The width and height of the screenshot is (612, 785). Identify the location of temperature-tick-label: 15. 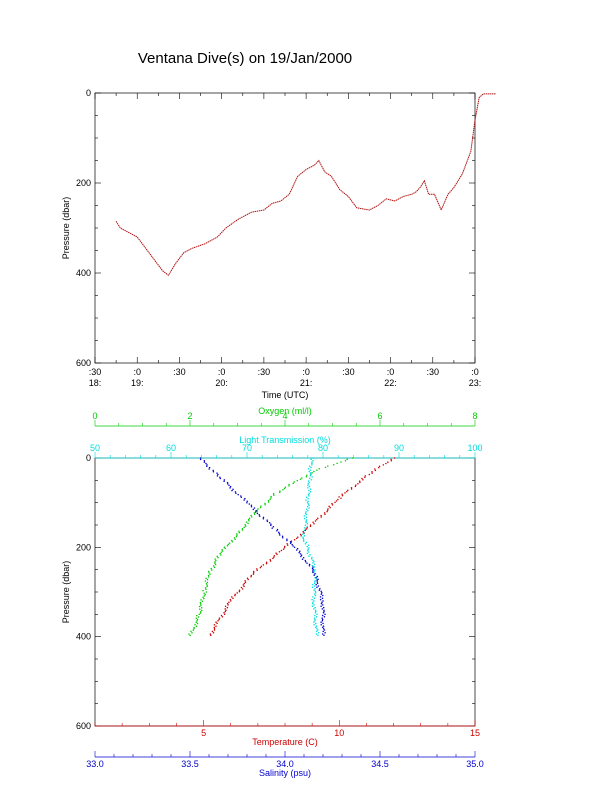
(475, 733).